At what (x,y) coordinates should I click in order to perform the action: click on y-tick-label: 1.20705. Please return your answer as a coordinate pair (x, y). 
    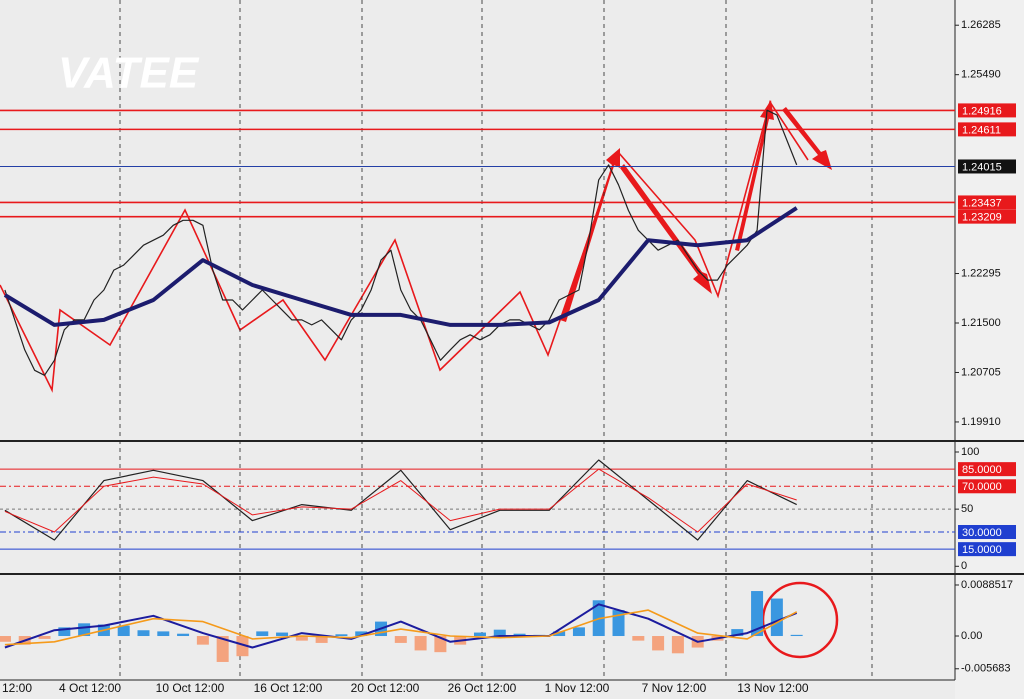
    Looking at the image, I should click on (981, 372).